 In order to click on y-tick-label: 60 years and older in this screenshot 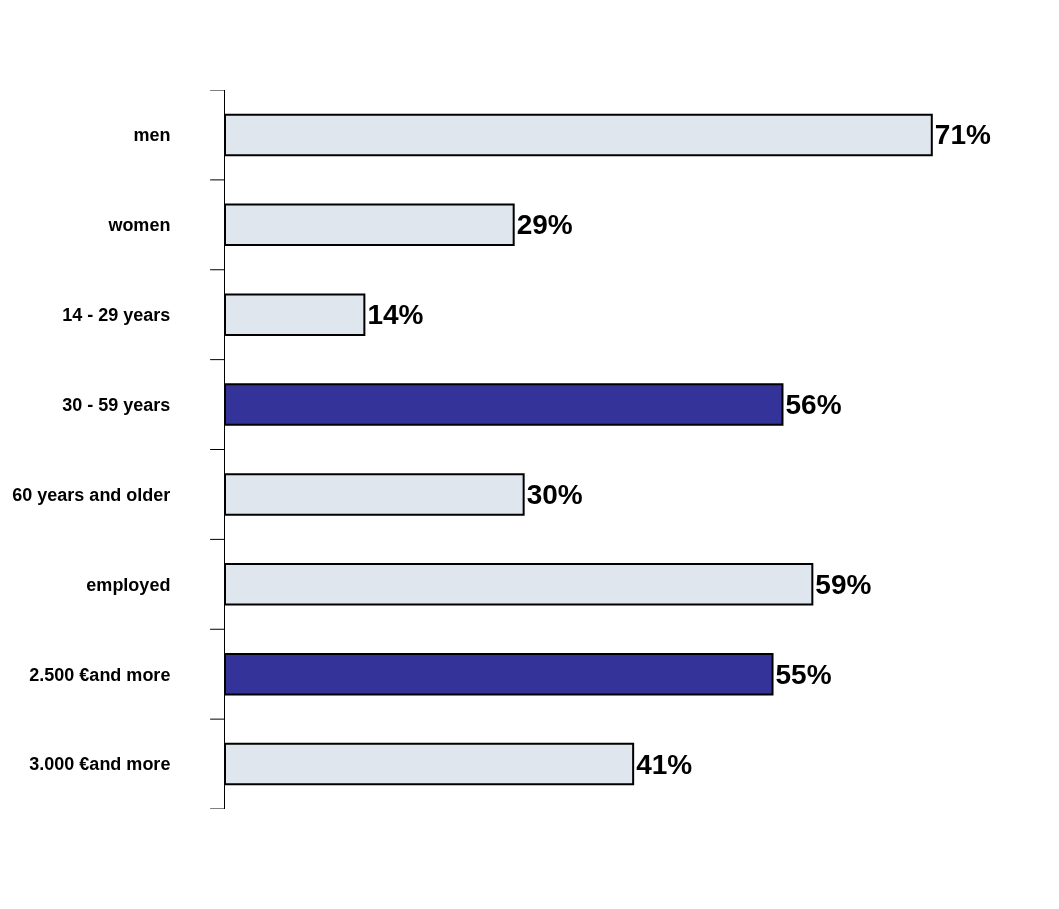, I will do `click(91, 494)`.